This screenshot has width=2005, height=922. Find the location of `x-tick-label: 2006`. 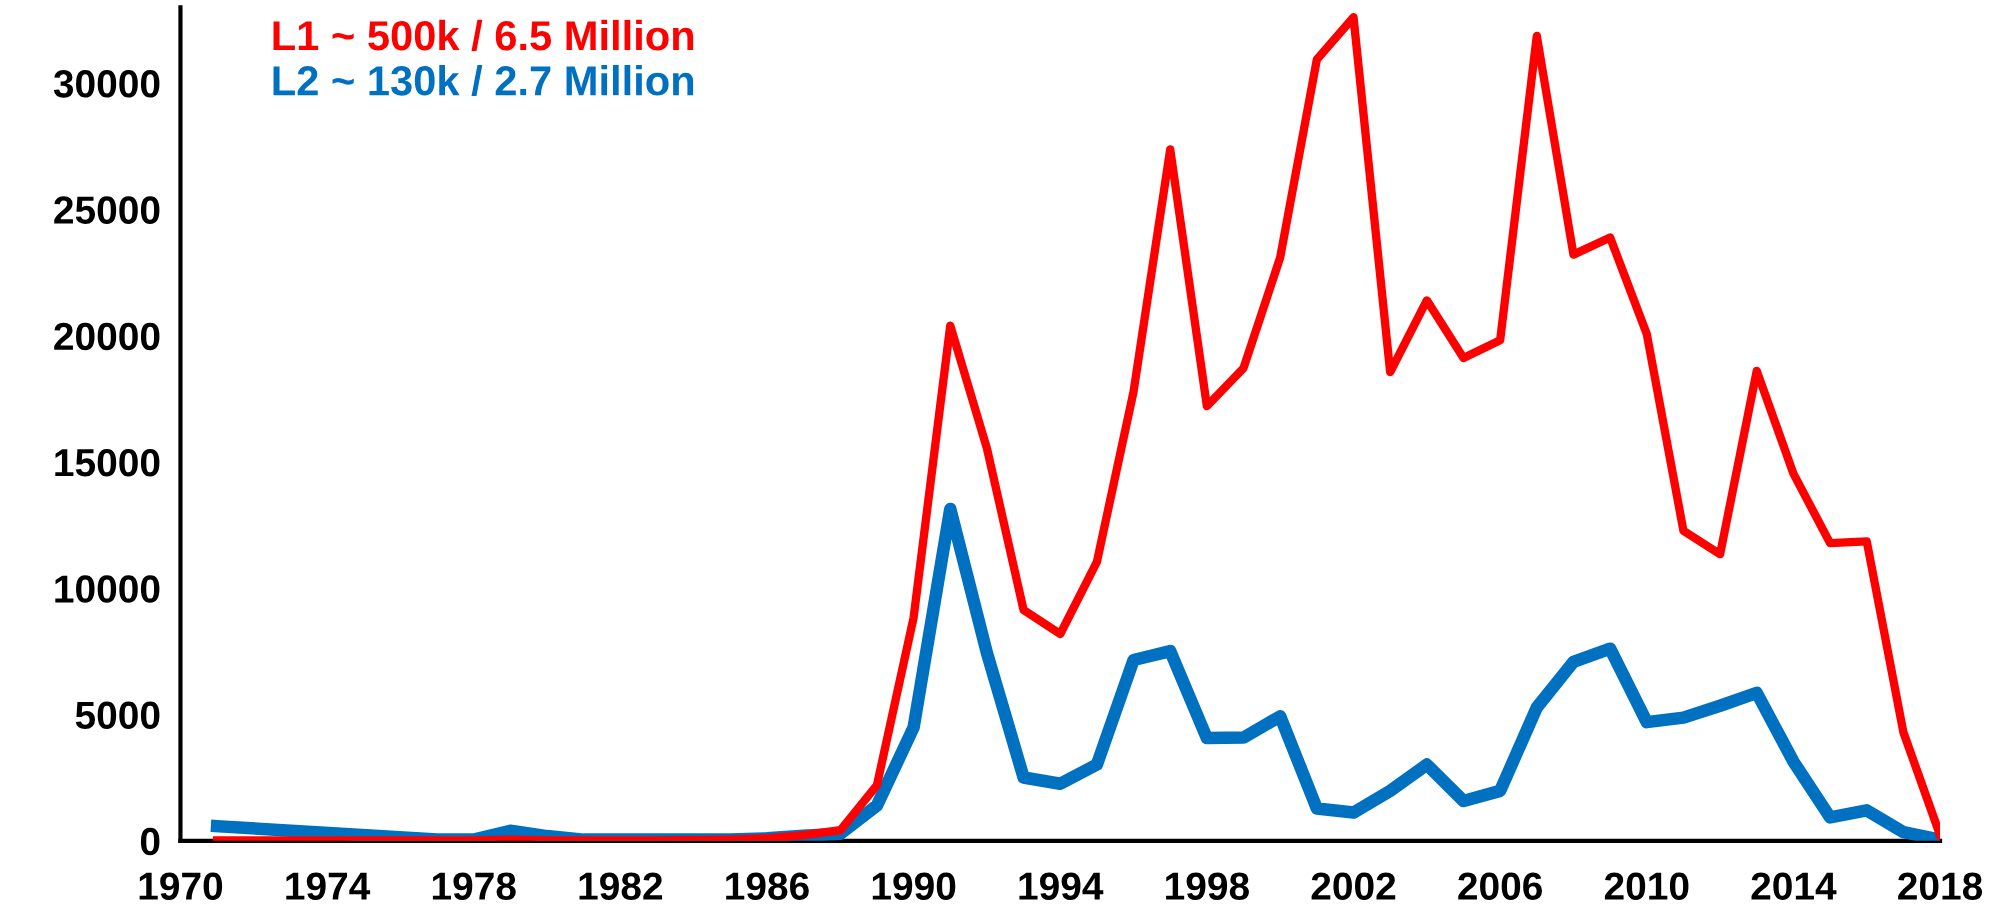

x-tick-label: 2006 is located at coordinates (1500, 886).